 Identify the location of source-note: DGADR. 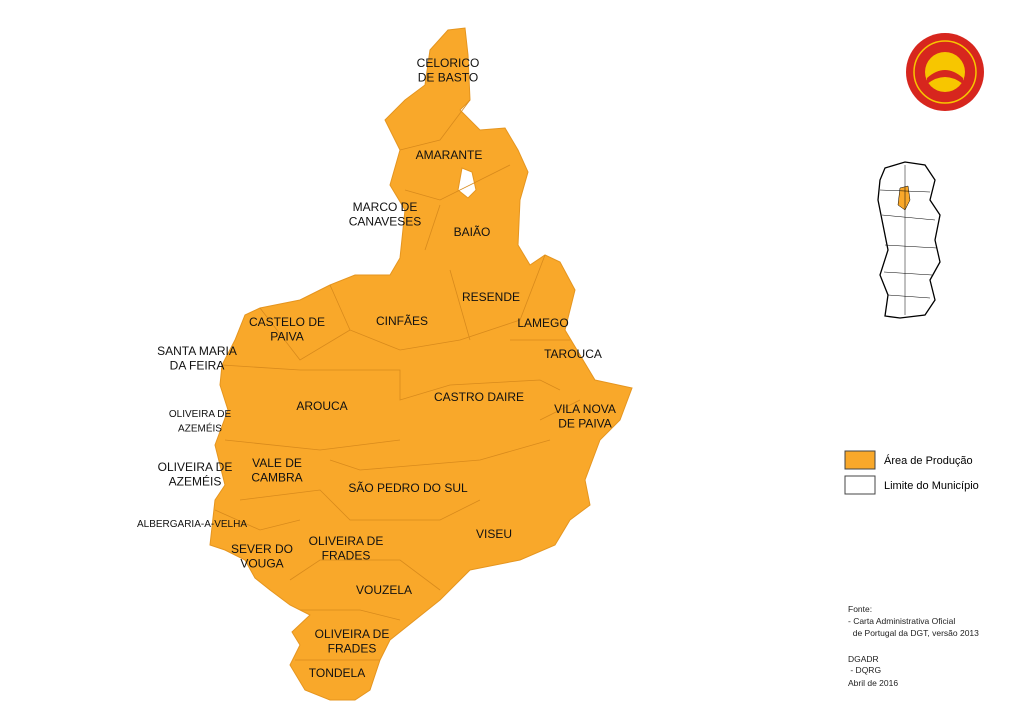
(863, 659).